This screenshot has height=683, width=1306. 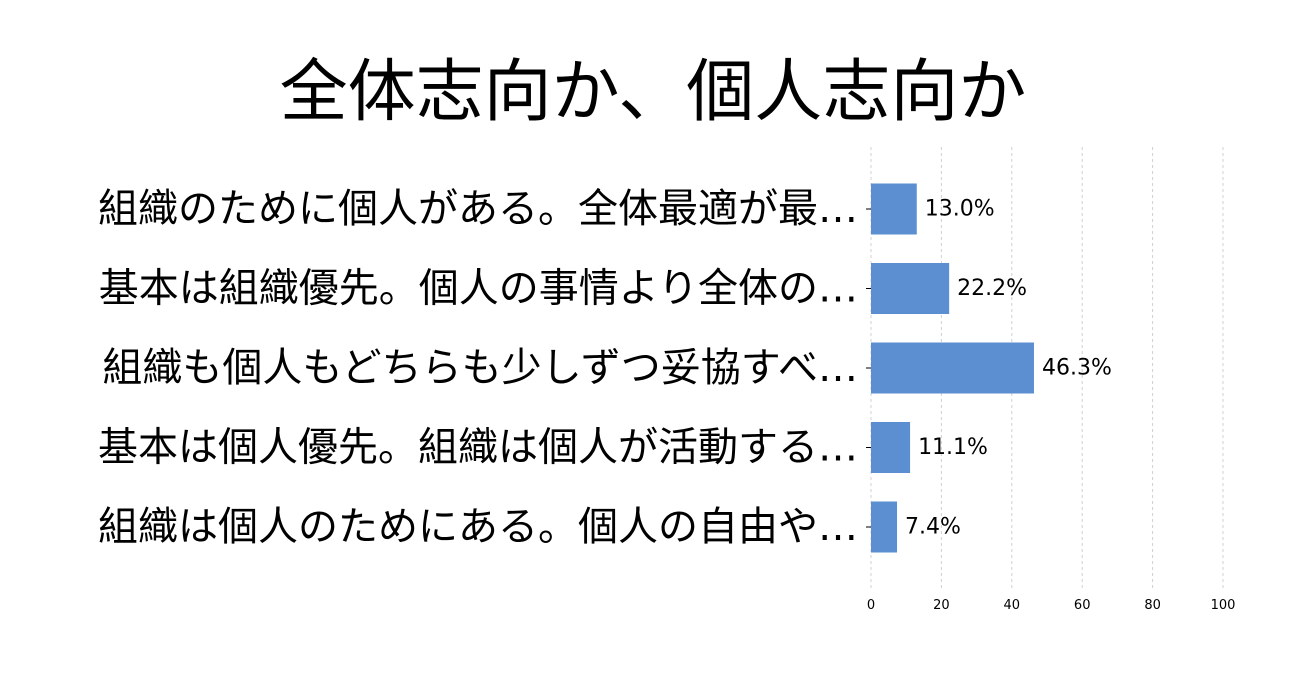 What do you see at coordinates (1077, 368) in the screenshot?
I see `value-label: 46.3%` at bounding box center [1077, 368].